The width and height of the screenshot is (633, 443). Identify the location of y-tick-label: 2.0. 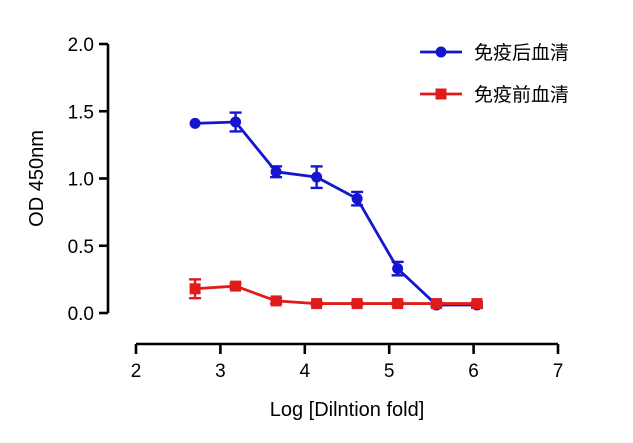
(81, 45).